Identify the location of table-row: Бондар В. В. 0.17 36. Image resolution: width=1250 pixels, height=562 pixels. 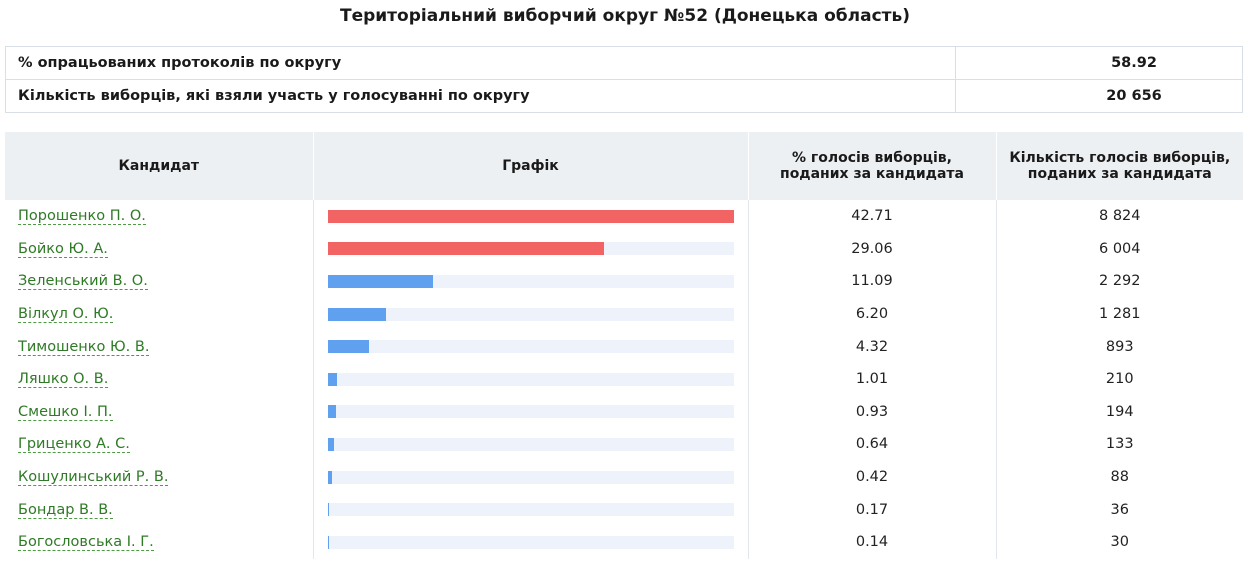
(624, 509).